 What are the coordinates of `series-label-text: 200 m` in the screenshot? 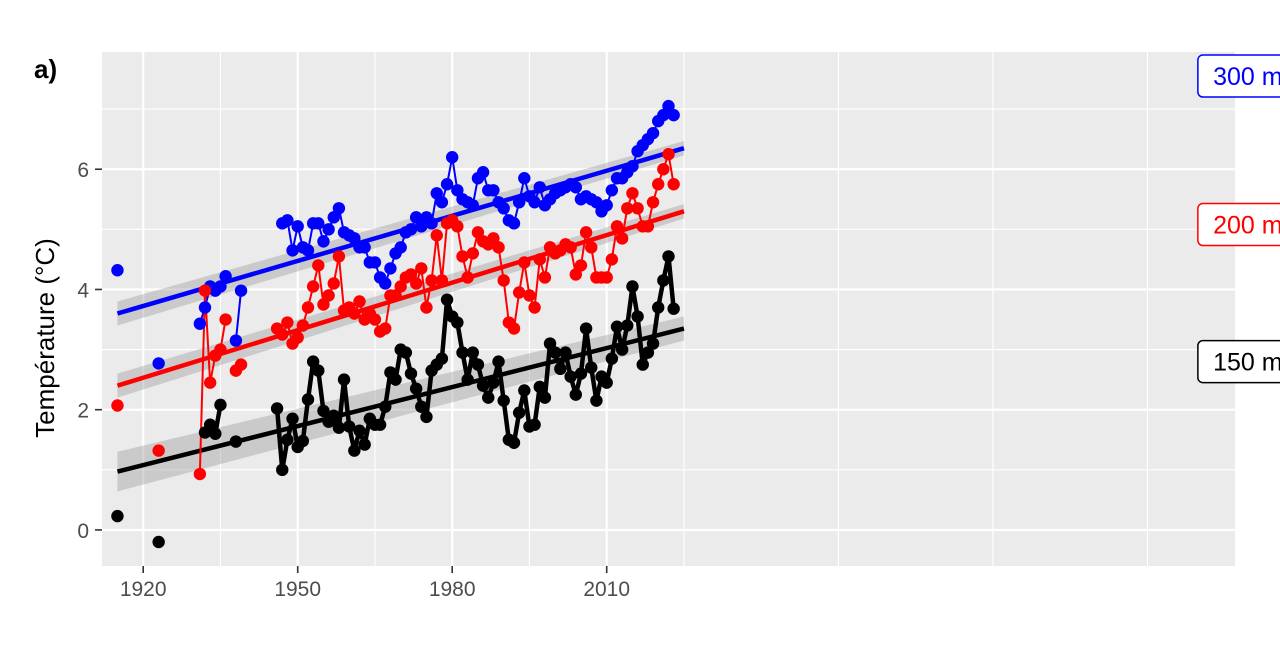 It's located at (1246, 226).